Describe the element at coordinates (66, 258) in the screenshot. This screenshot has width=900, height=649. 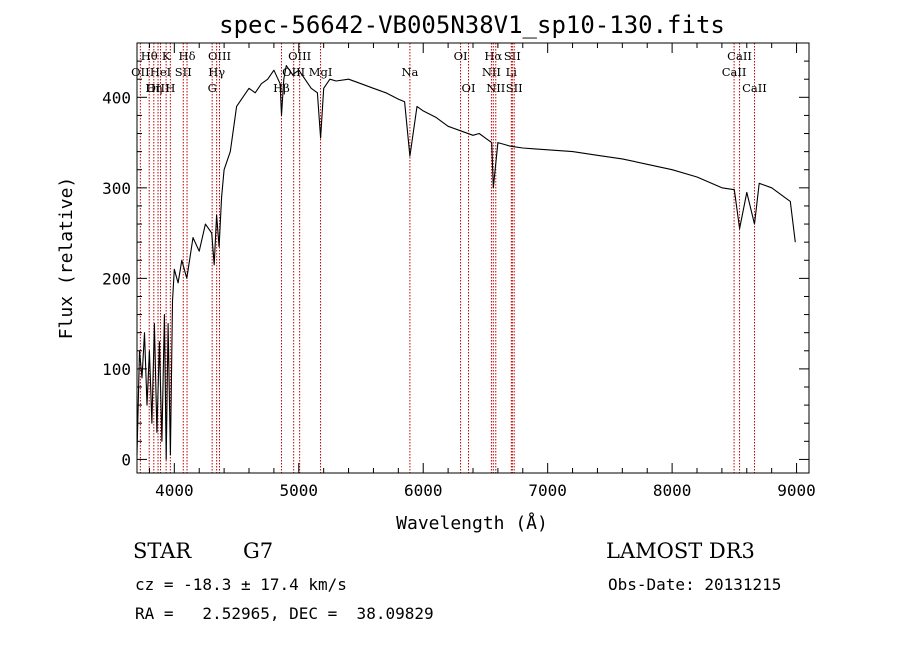
I see `y-axis-label: Flux (relative)` at that location.